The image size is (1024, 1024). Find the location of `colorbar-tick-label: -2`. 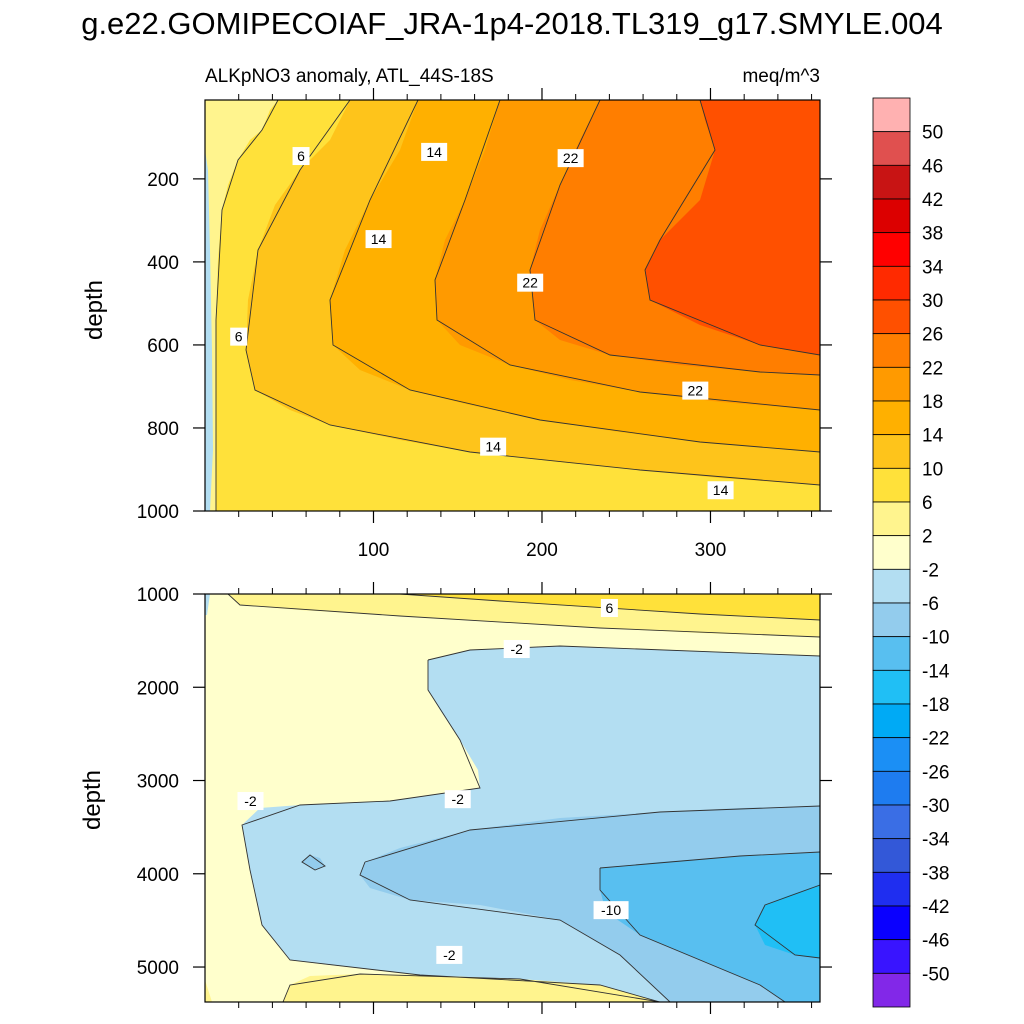

colorbar-tick-label: -2 is located at coordinates (930, 570).